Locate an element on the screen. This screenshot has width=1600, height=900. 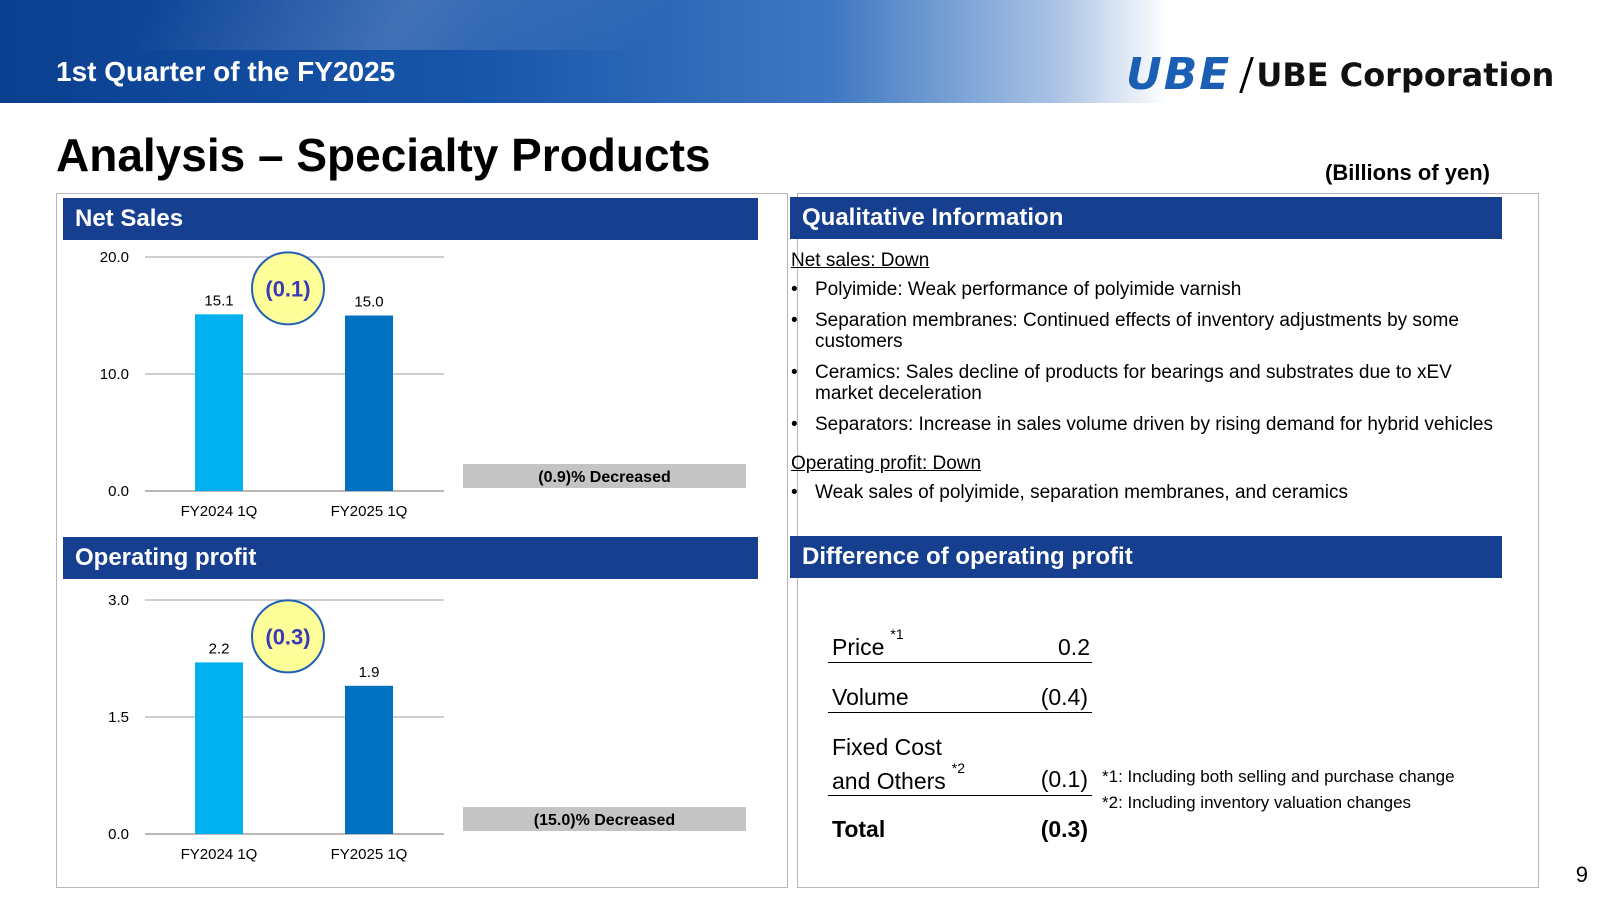
logo-name: UBE Corporation is located at coordinates (1405, 75).